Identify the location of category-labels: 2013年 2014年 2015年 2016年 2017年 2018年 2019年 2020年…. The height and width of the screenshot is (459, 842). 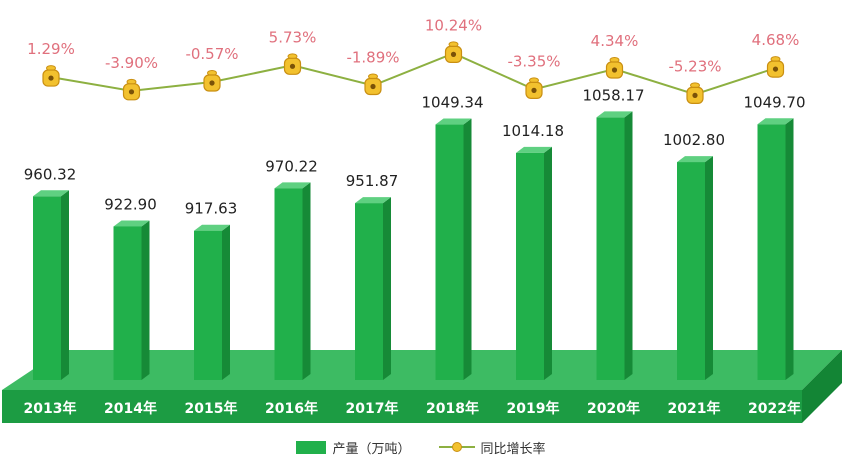
(412, 408).